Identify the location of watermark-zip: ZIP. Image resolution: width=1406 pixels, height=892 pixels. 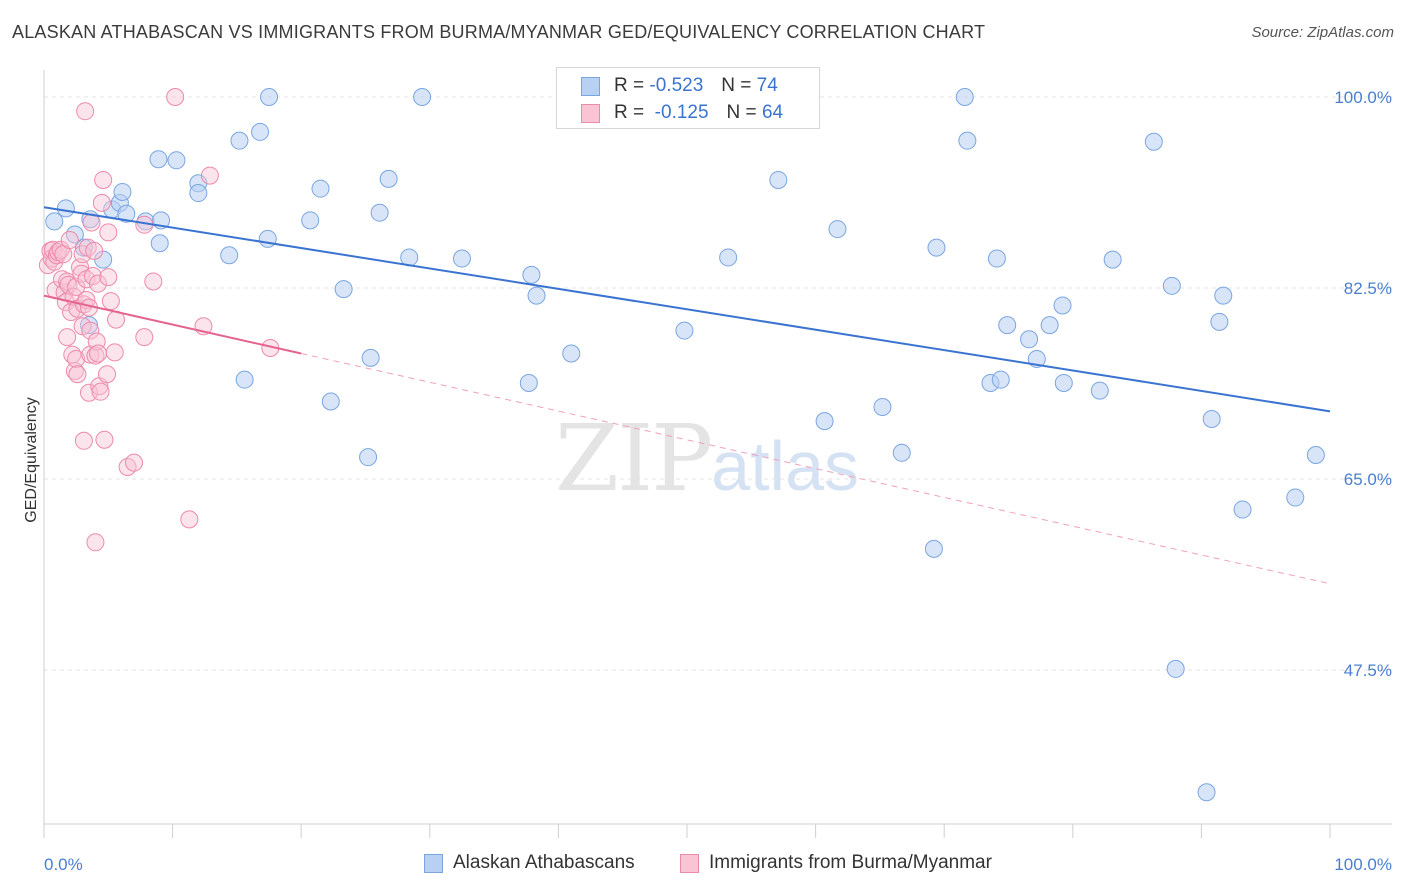
(634, 458).